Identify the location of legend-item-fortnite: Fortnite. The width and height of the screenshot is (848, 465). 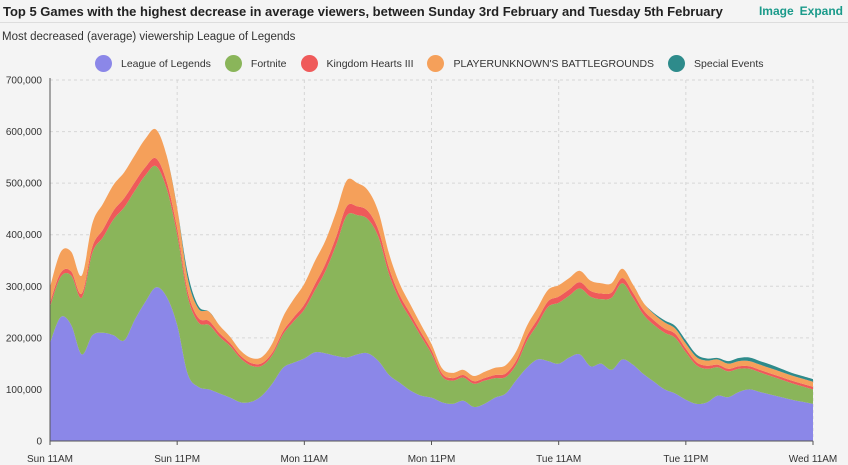
(255, 63).